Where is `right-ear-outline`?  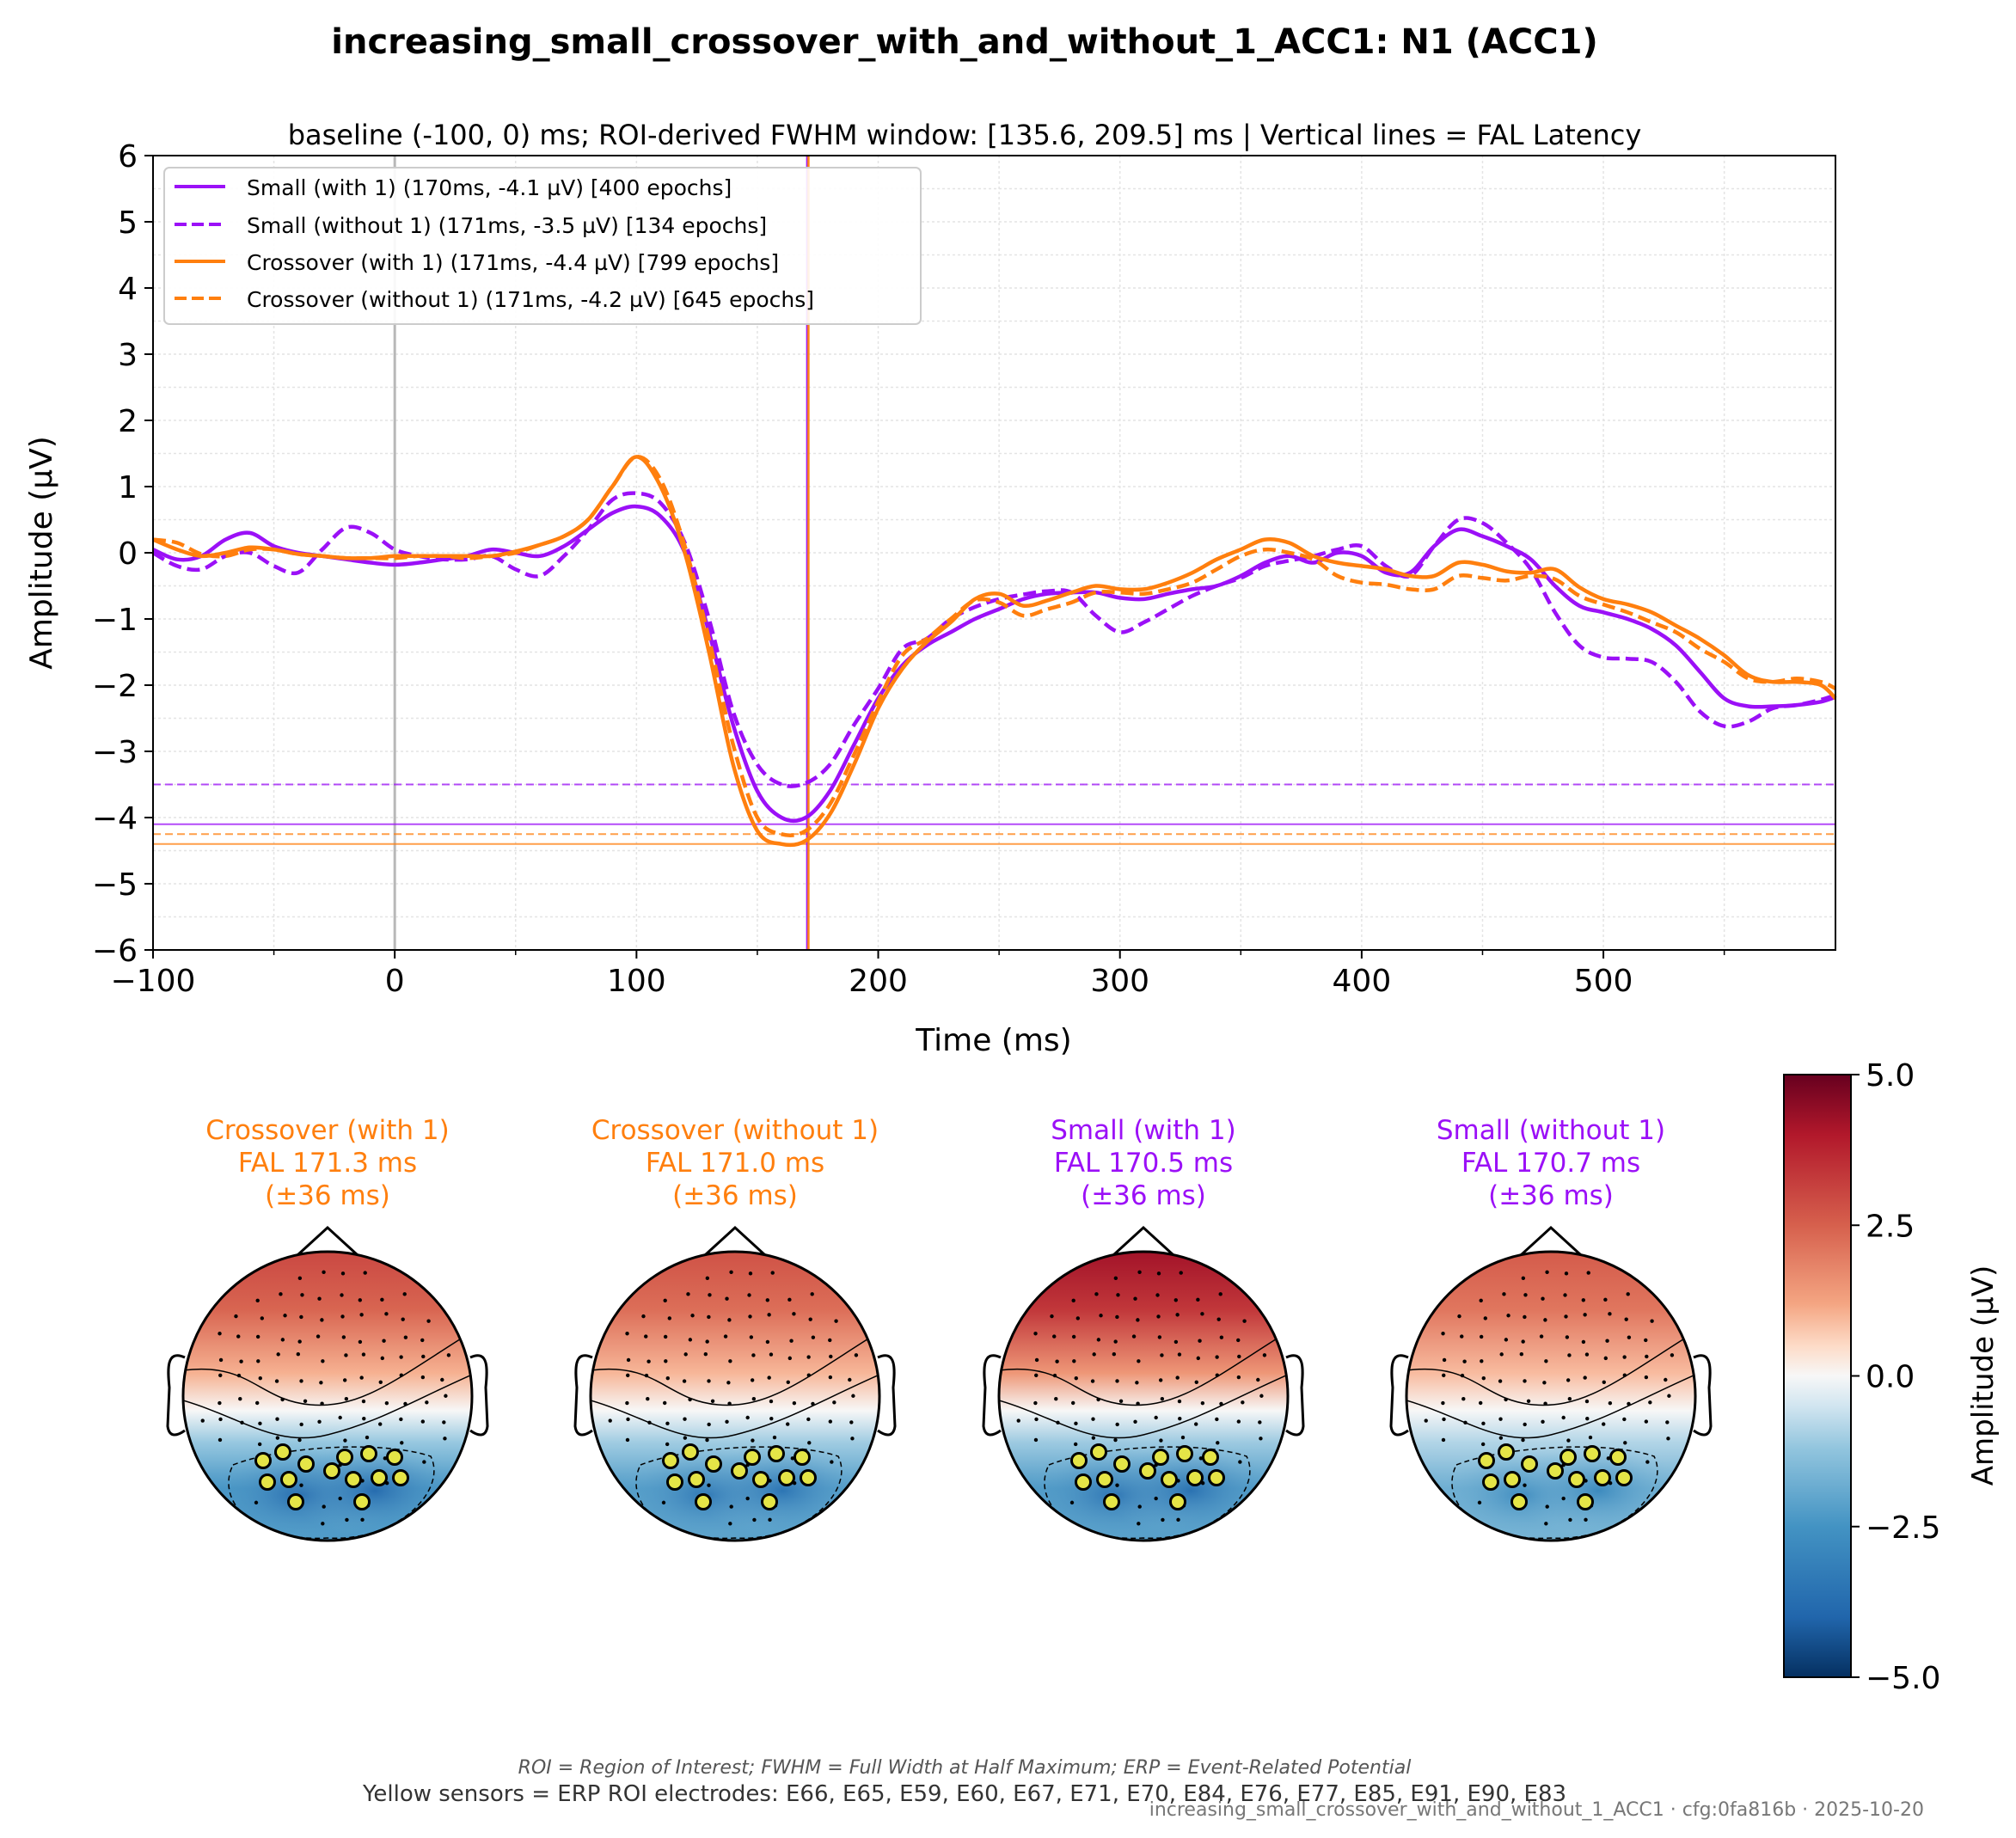
right-ear-outline is located at coordinates (479, 1395).